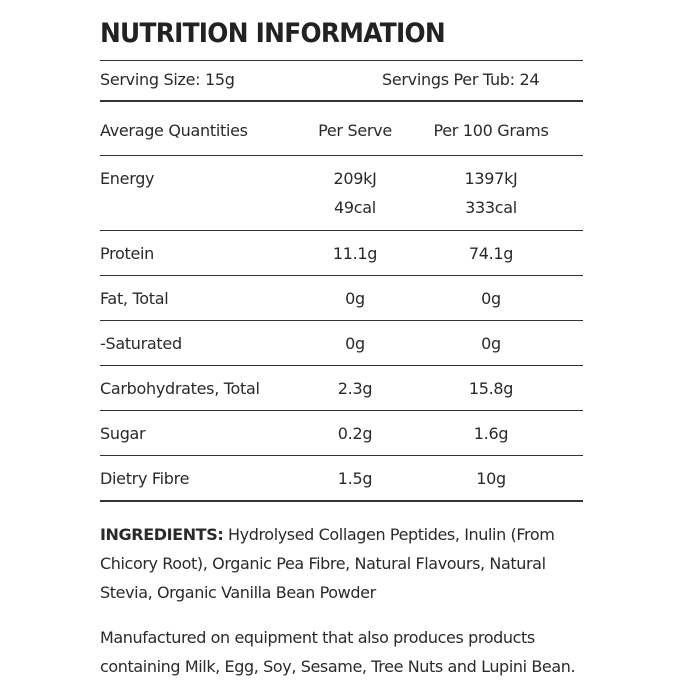 The width and height of the screenshot is (700, 700). Describe the element at coordinates (134, 298) in the screenshot. I see `row-label: Fat, Total` at that location.